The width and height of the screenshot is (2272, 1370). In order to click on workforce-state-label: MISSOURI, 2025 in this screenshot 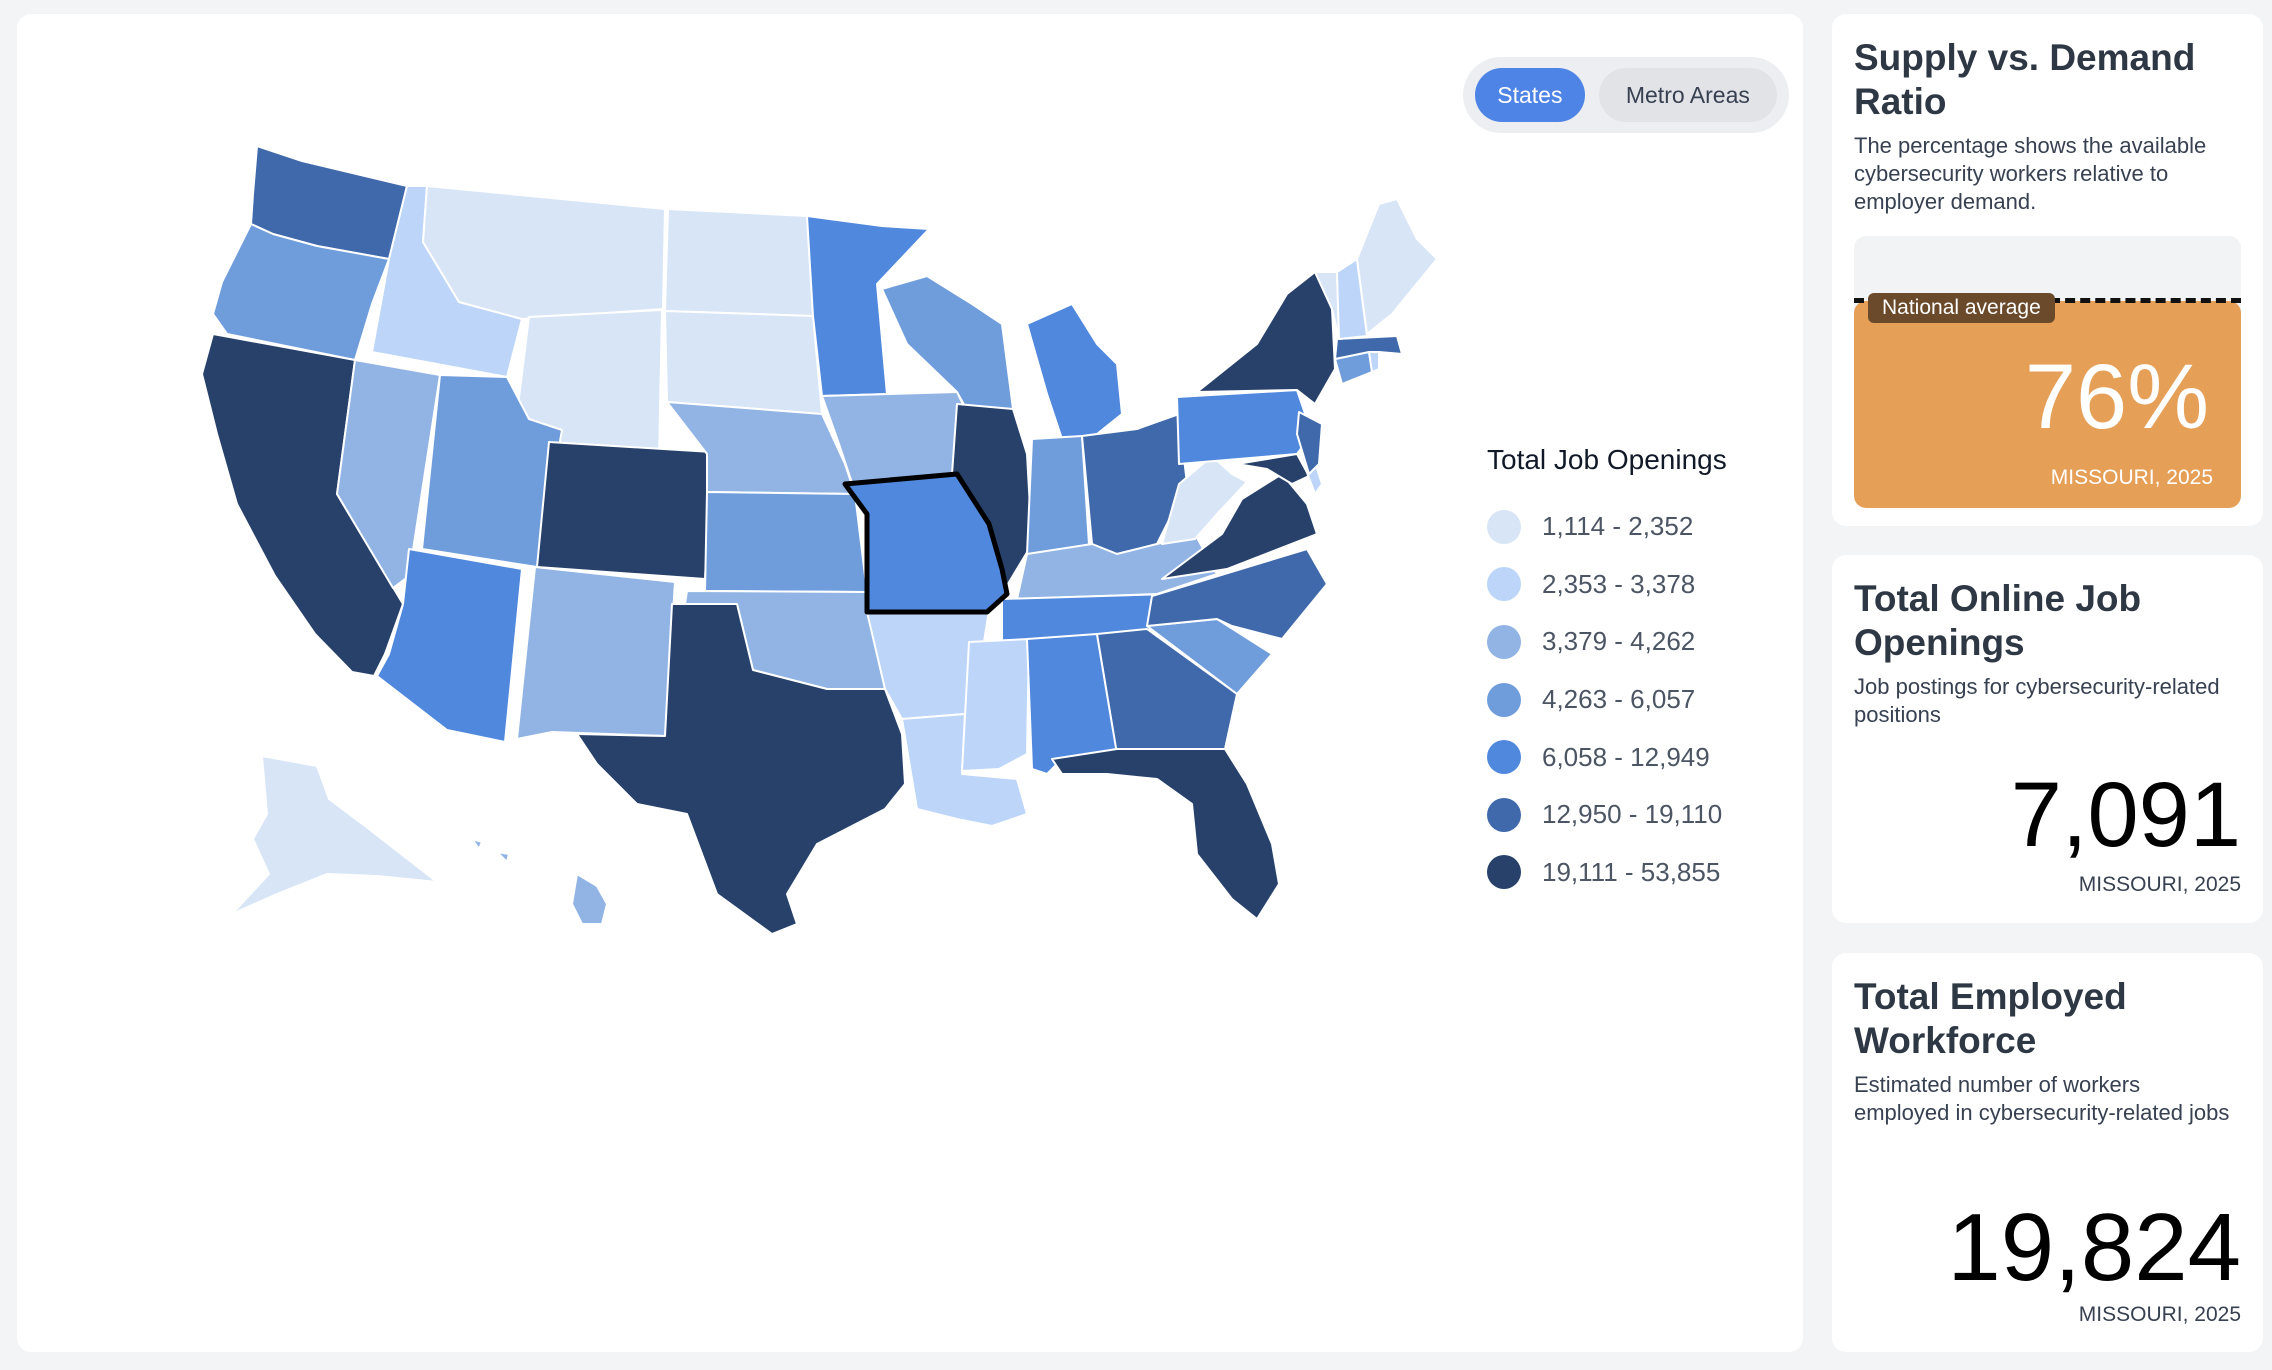, I will do `click(2159, 1314)`.